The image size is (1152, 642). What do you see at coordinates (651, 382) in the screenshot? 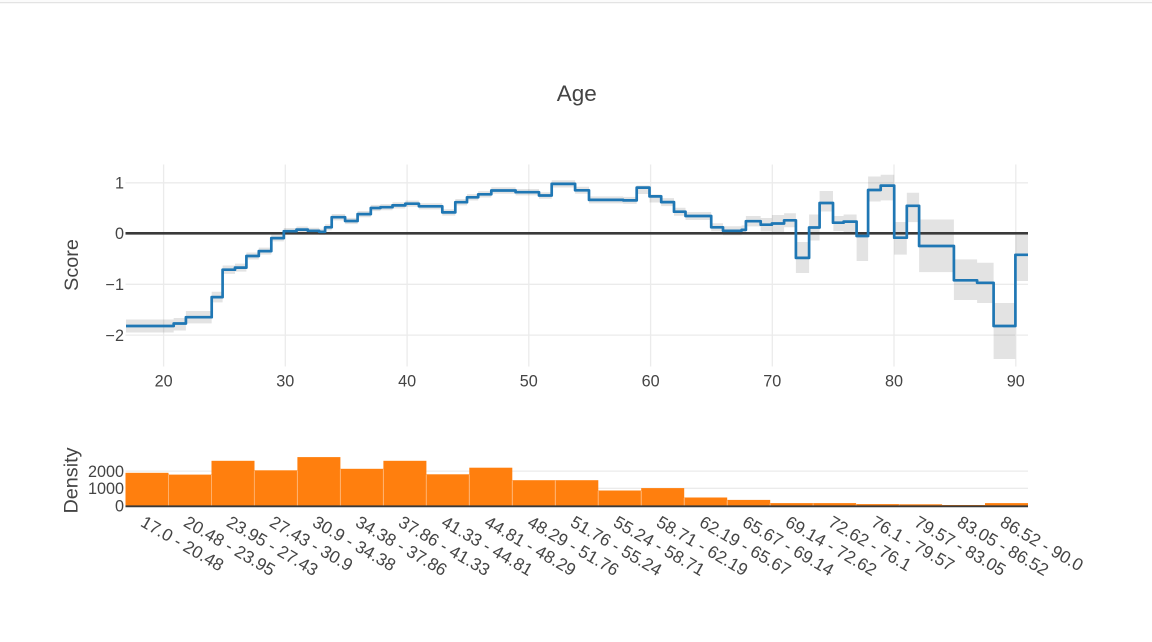
I see `svg-text: 60` at bounding box center [651, 382].